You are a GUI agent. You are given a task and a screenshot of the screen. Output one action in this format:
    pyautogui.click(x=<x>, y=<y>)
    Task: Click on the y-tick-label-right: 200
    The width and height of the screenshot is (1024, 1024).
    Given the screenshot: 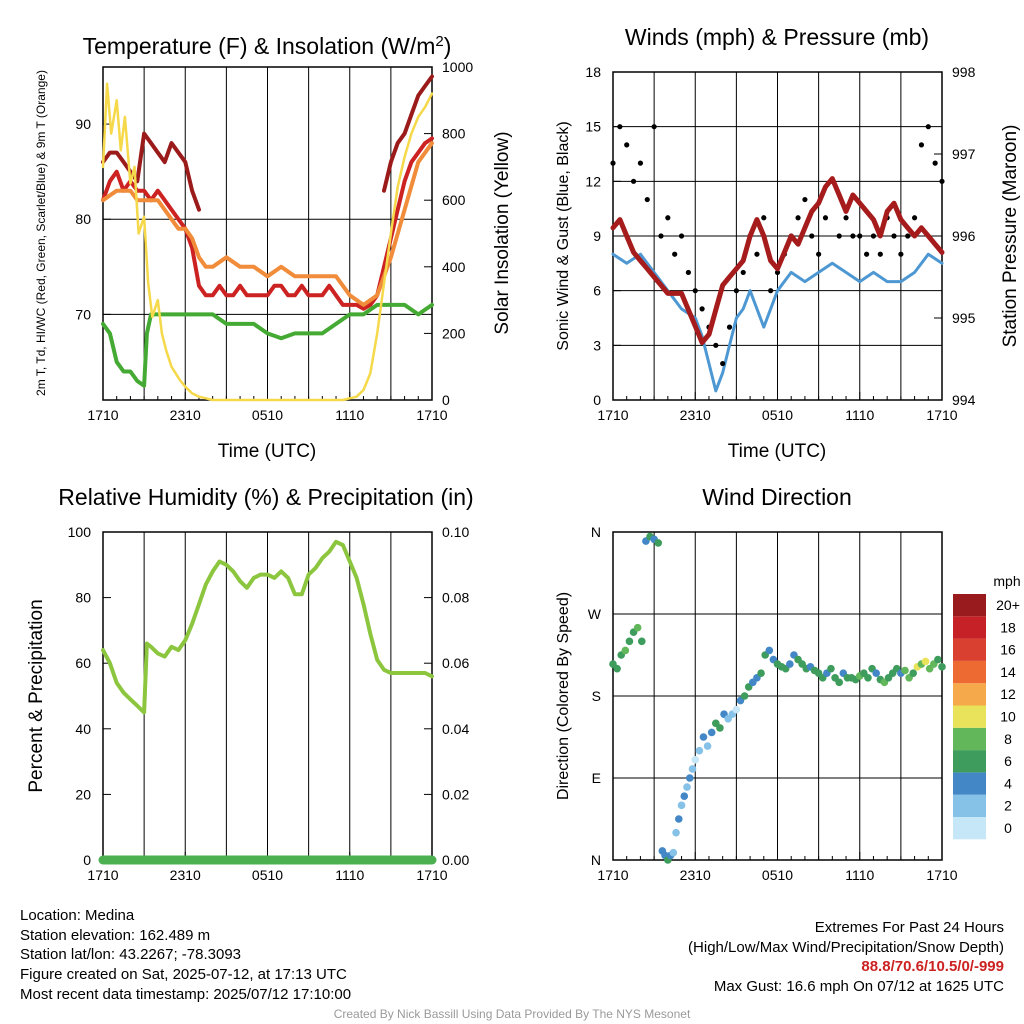 What is the action you would take?
    pyautogui.click(x=454, y=333)
    